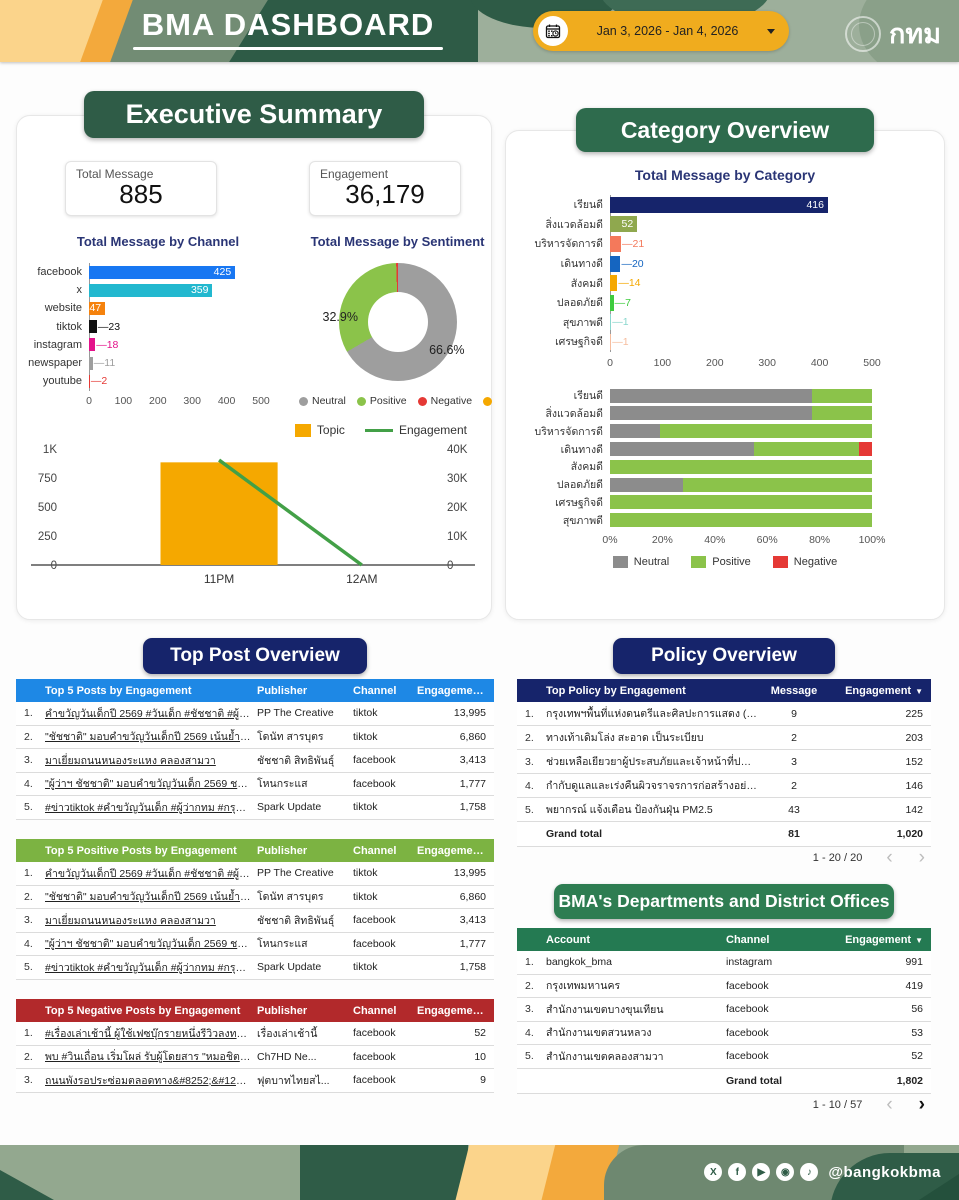 The height and width of the screenshot is (1200, 959). I want to click on axis-tick: 400, so click(226, 401).